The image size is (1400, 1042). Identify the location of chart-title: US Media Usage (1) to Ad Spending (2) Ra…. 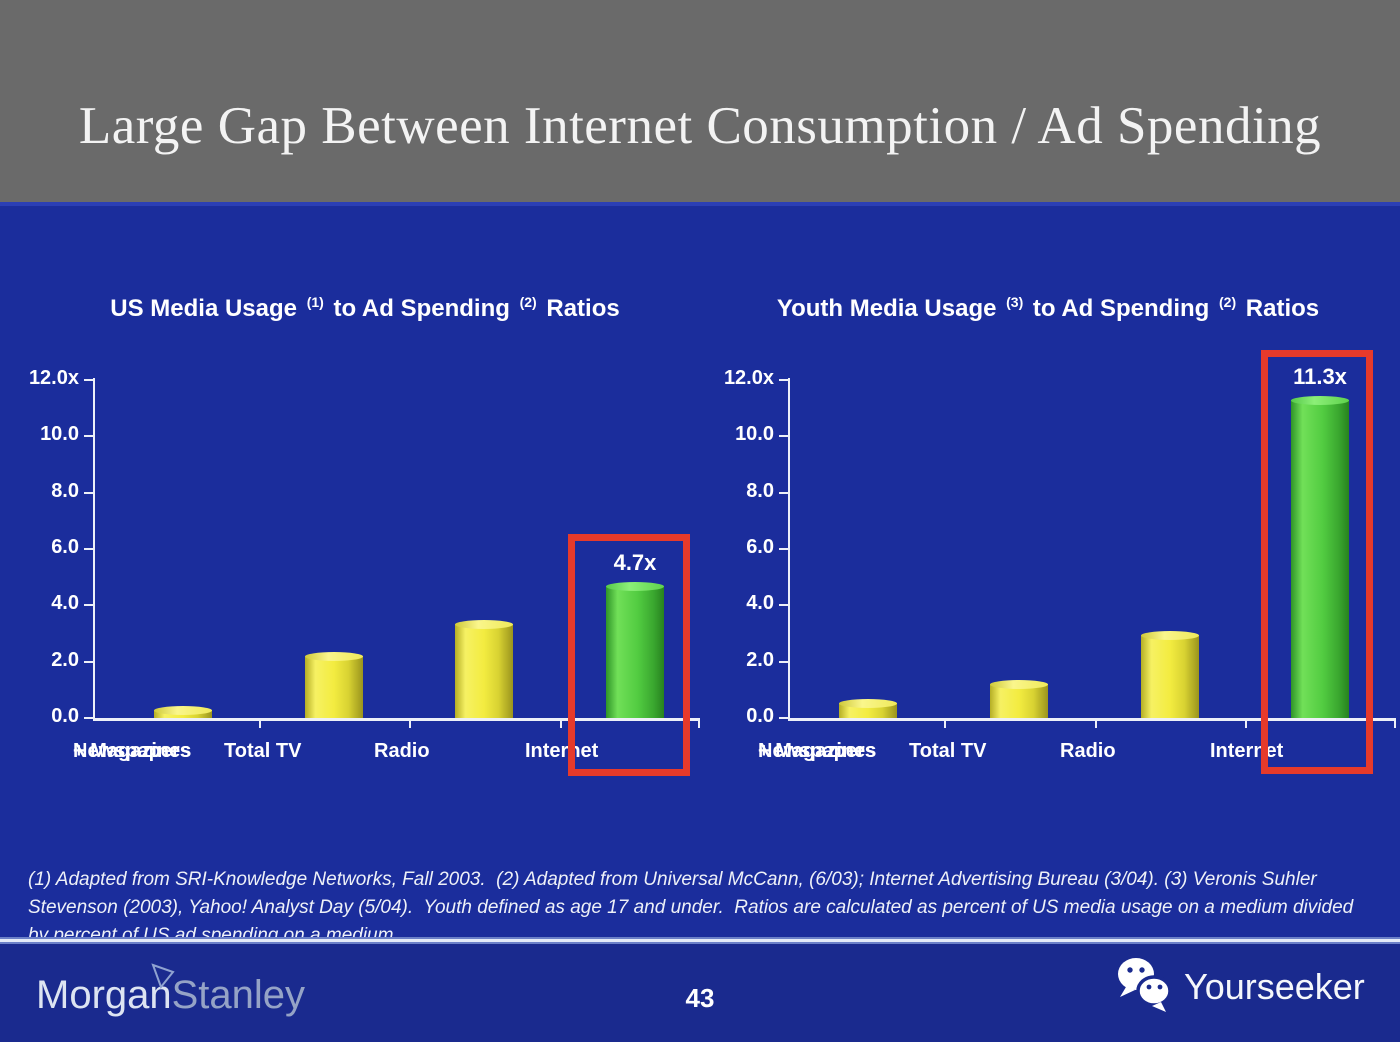
(365, 310).